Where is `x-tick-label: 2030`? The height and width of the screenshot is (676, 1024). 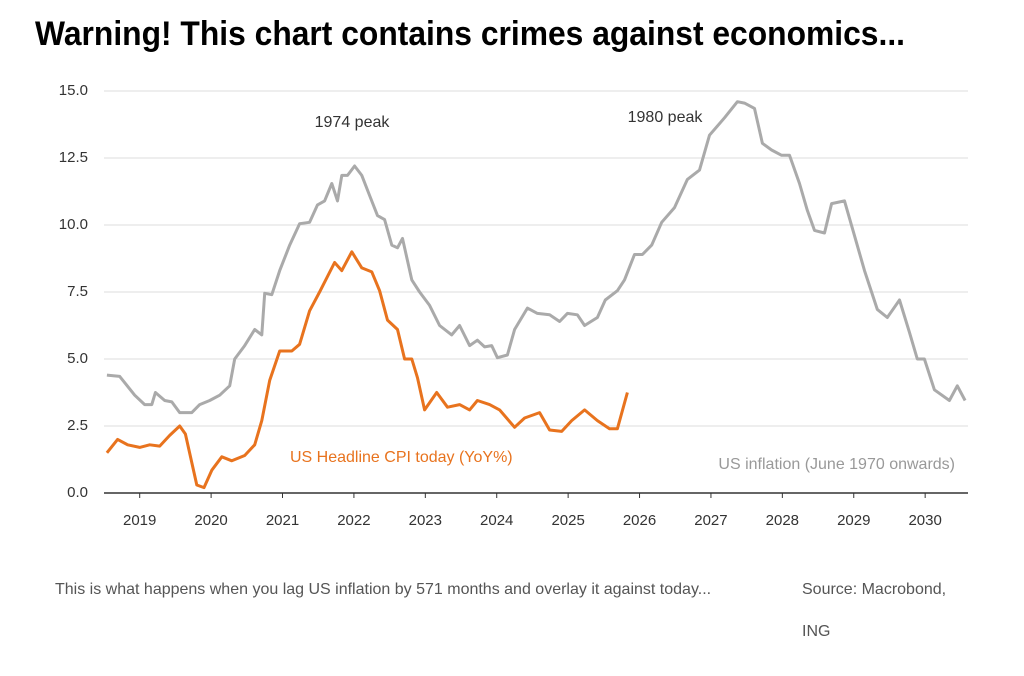 x-tick-label: 2030 is located at coordinates (924, 520).